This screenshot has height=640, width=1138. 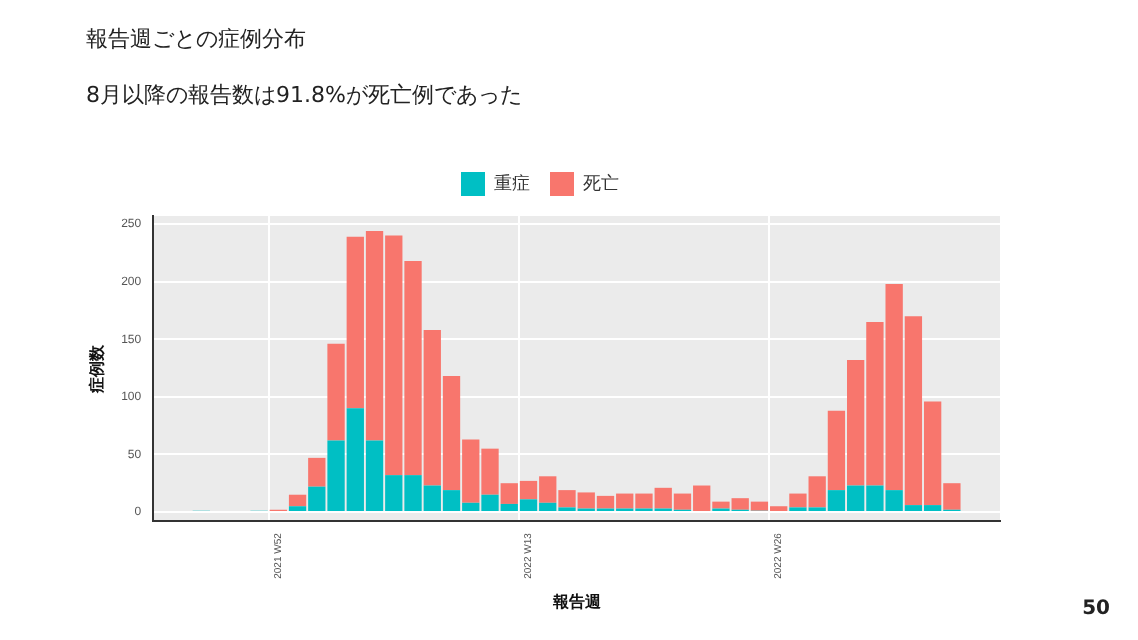 I want to click on y-axis-title: 症例数, so click(x=97, y=368).